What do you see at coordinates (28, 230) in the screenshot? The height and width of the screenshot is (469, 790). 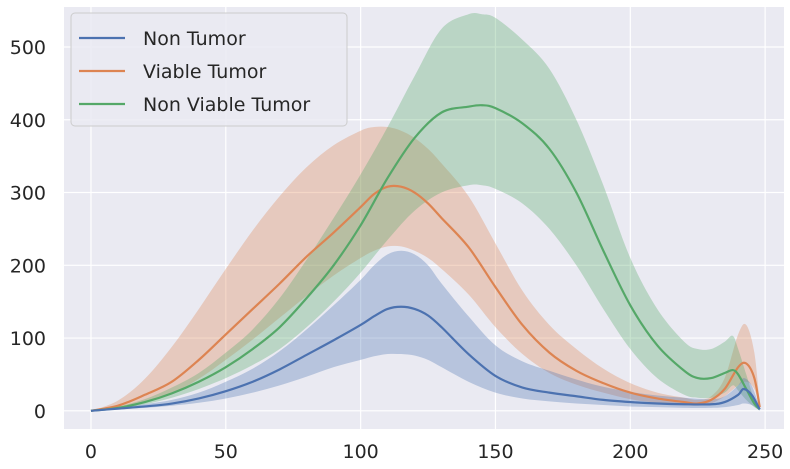 I see `y-axis-ticks: 0 100 200 300 400 500` at bounding box center [28, 230].